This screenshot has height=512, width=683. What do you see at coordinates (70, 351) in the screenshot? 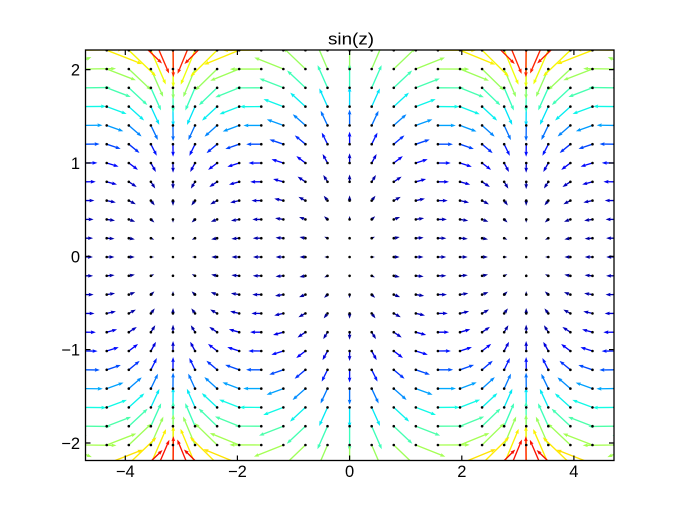
I see `svg-text: −1` at bounding box center [70, 351].